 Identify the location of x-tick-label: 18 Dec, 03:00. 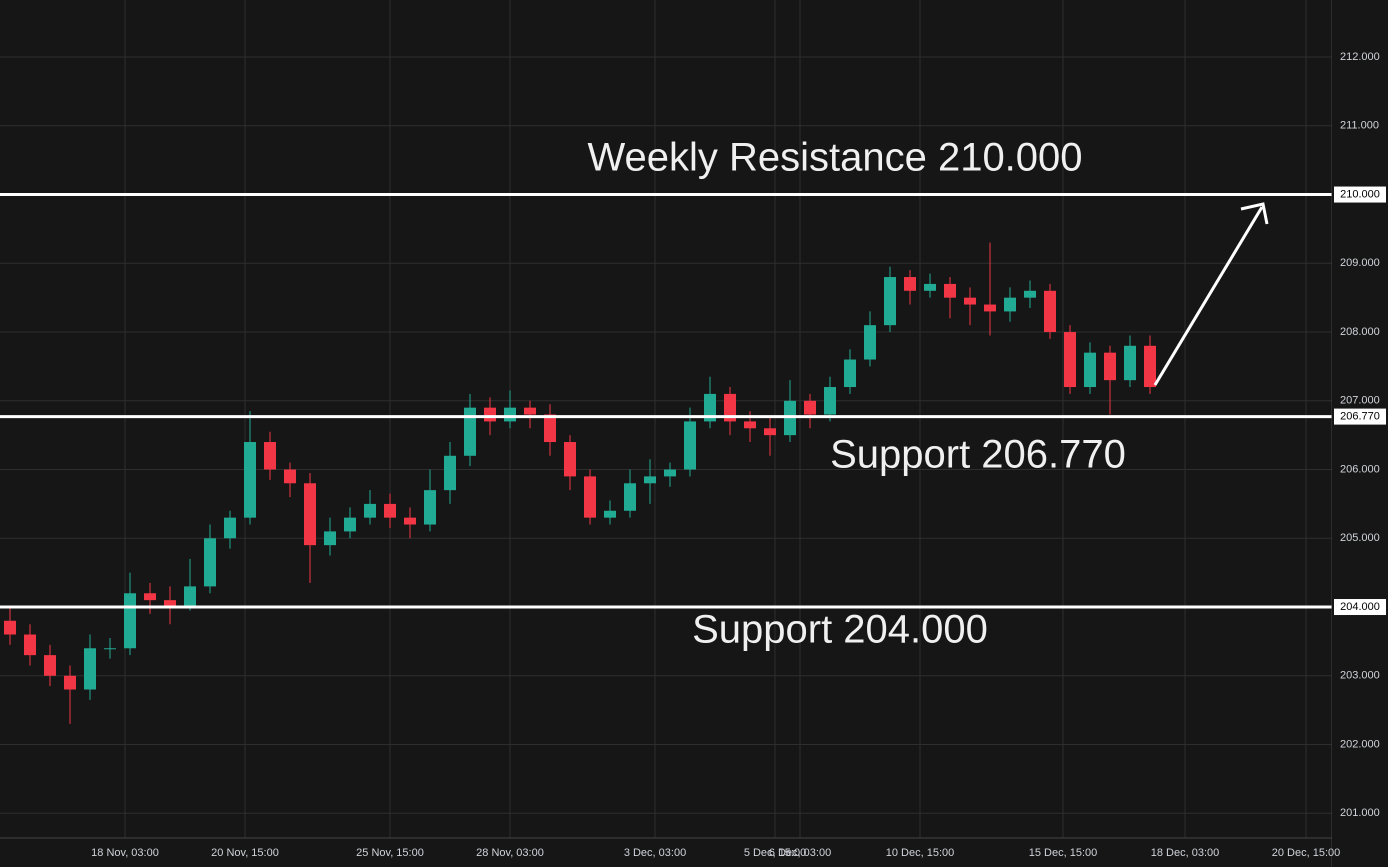
(1185, 853).